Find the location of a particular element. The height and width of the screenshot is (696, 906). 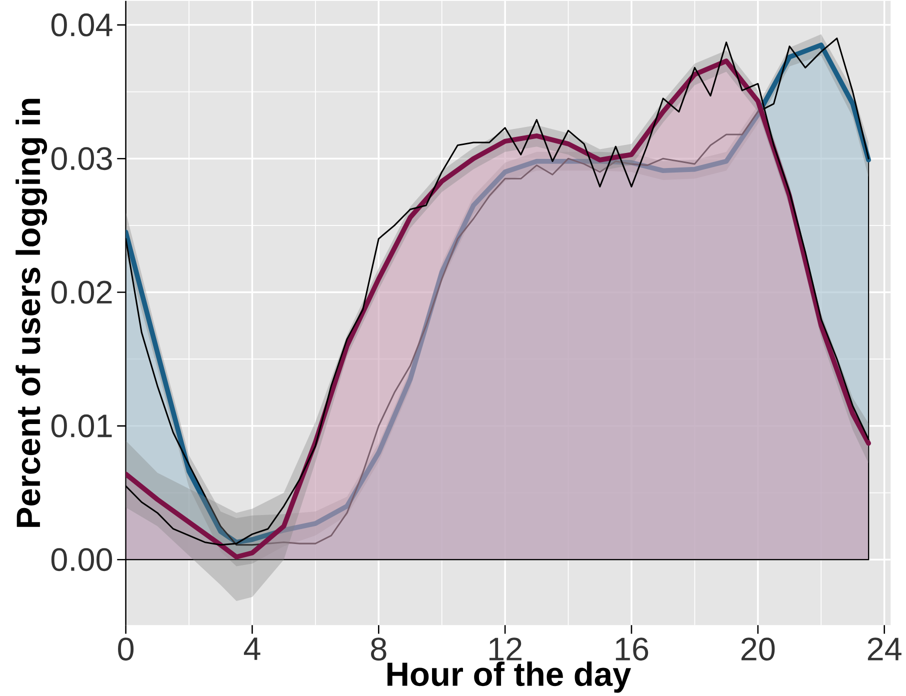

x-tick-label: 0 is located at coordinates (126, 648).